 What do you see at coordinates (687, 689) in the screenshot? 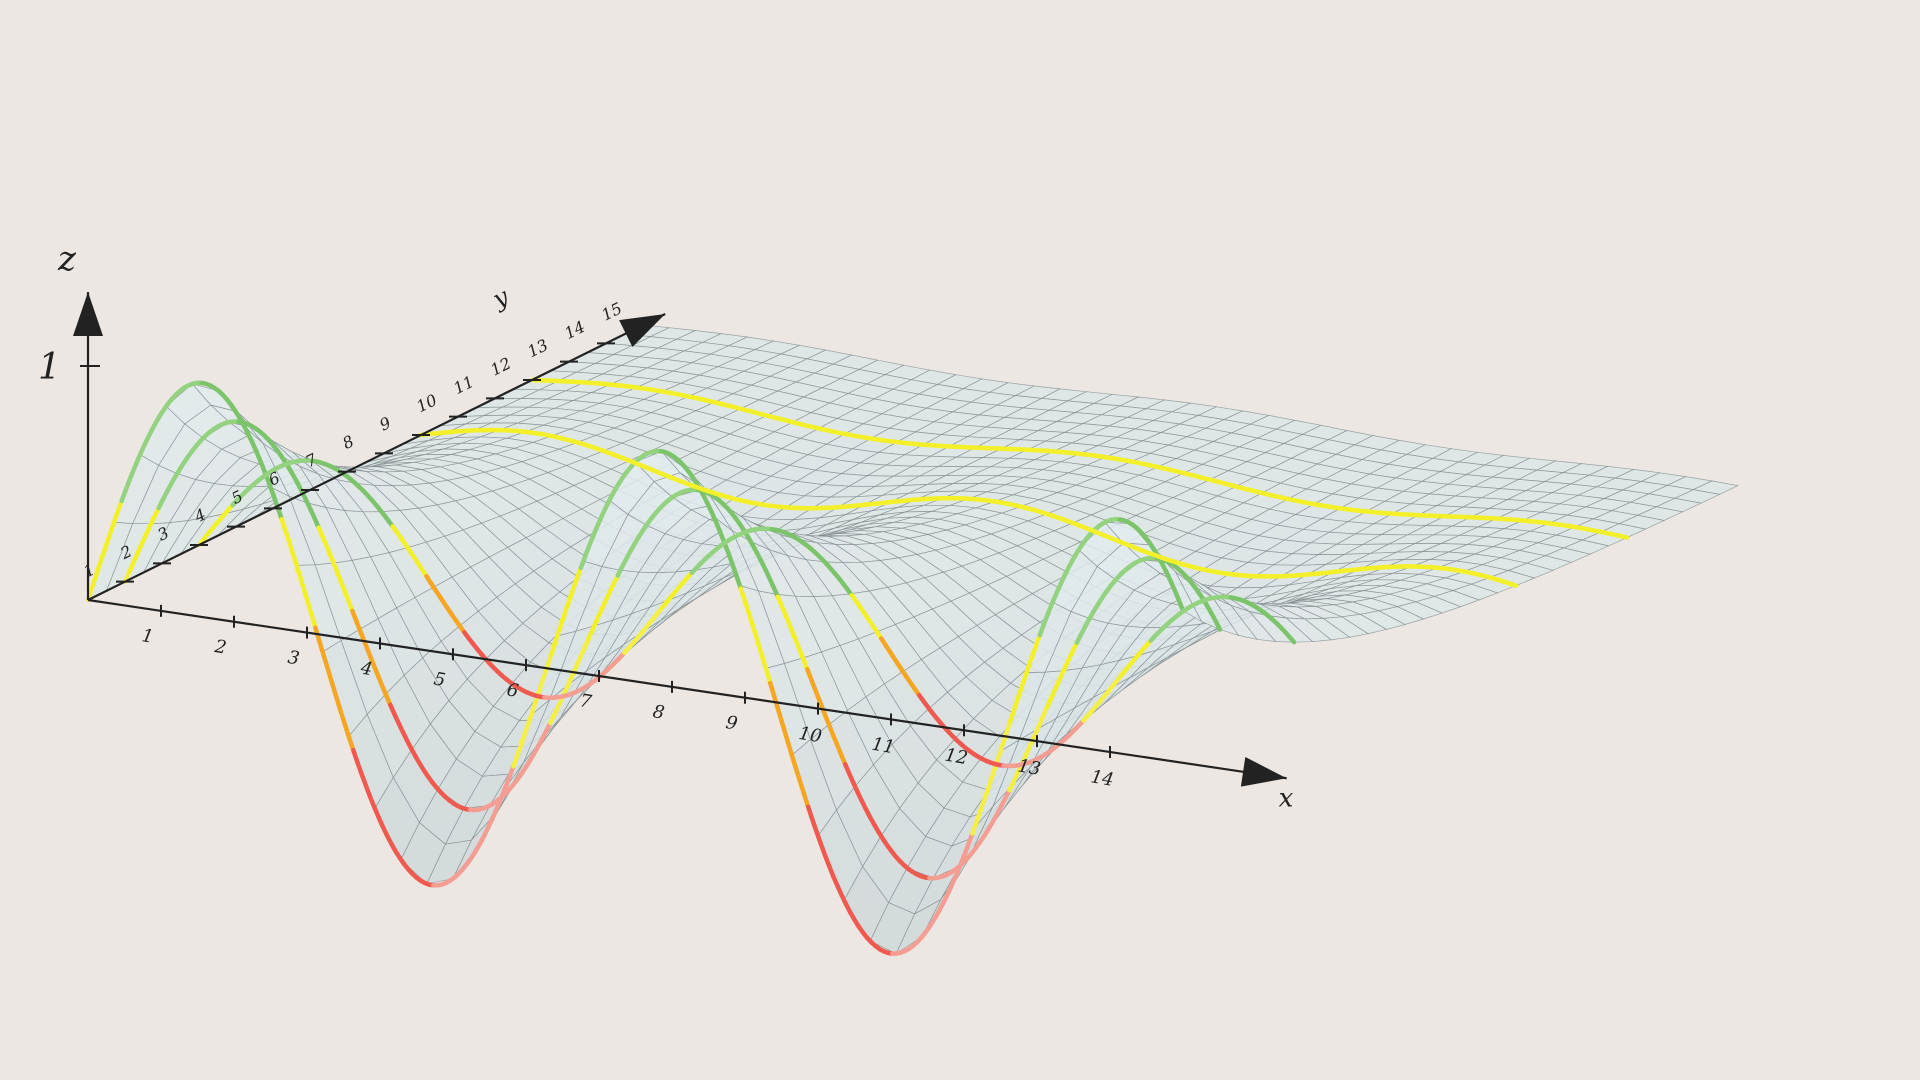
I see `x-axis-line` at bounding box center [687, 689].